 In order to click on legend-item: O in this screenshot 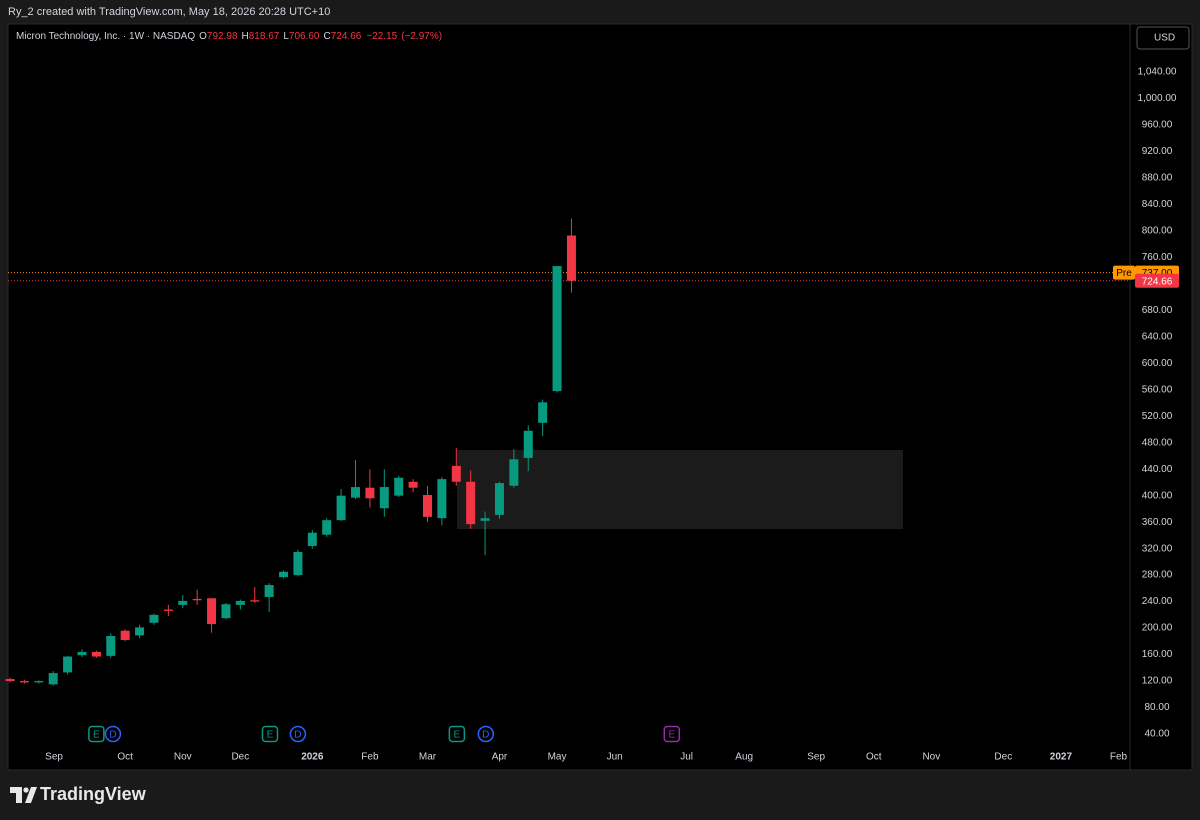, I will do `click(203, 36)`.